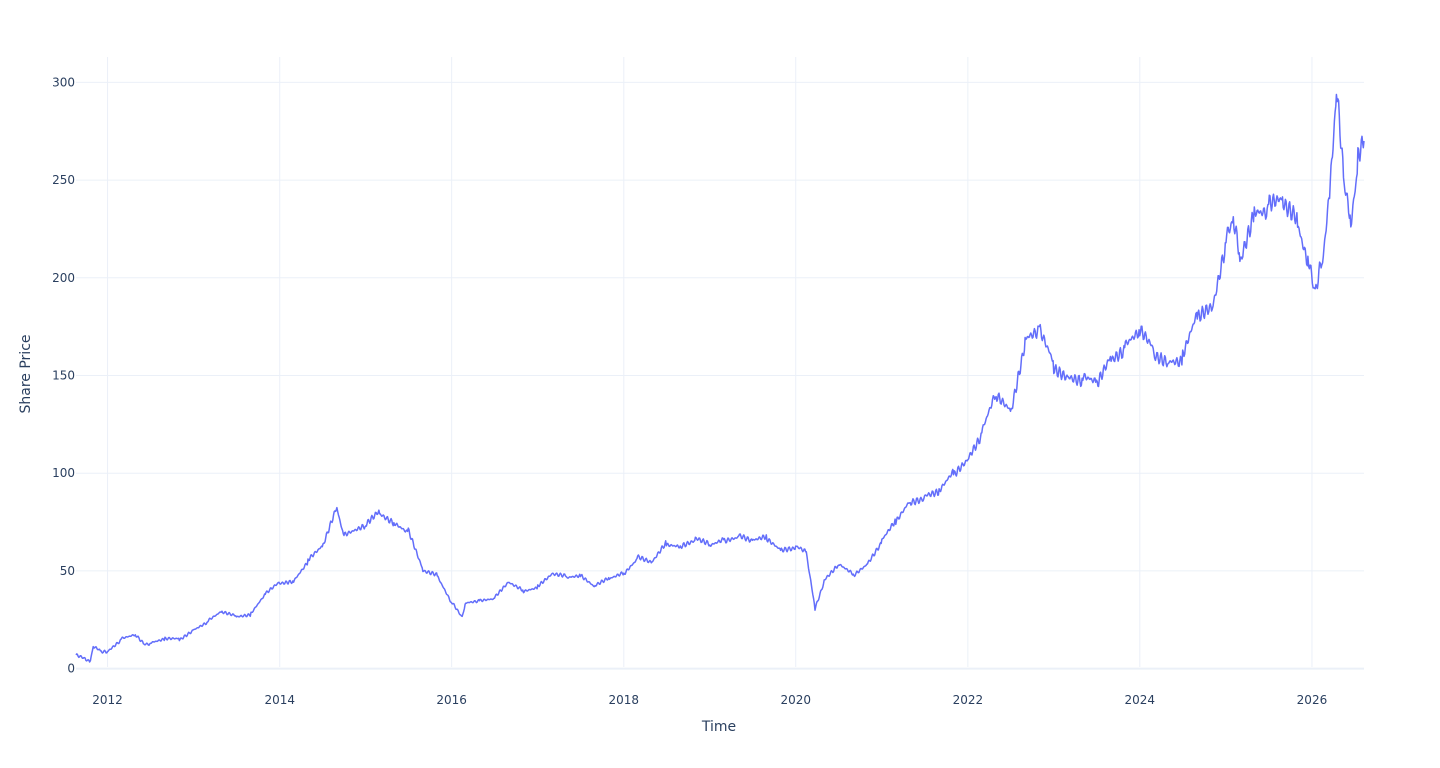 This screenshot has height=768, width=1440. Describe the element at coordinates (67, 571) in the screenshot. I see `y-tick-label: 50` at that location.